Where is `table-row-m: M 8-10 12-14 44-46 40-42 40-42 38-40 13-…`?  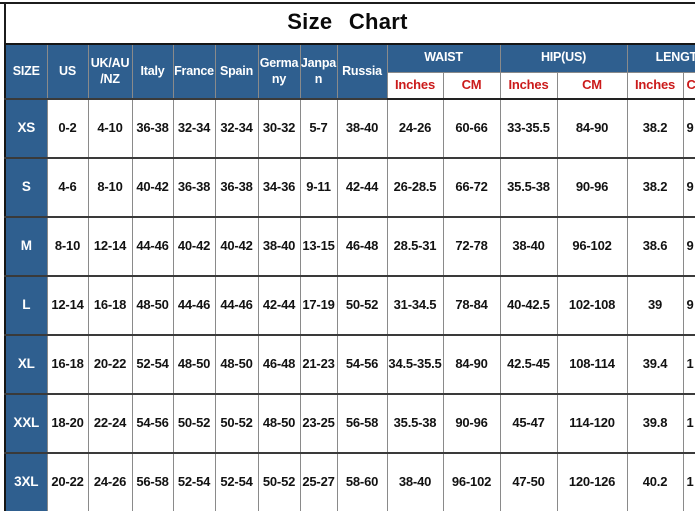
table-row-m: M 8-10 12-14 44-46 40-42 40-42 38-40 13-… is located at coordinates (349, 246).